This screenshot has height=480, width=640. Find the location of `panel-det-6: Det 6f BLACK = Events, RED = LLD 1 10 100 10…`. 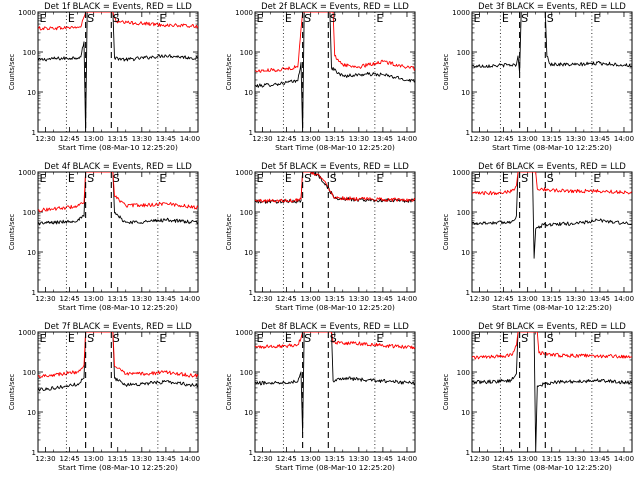

panel-det-6: Det 6f BLACK = Events, RED = LLD 1 10 100 10… is located at coordinates (538, 236).